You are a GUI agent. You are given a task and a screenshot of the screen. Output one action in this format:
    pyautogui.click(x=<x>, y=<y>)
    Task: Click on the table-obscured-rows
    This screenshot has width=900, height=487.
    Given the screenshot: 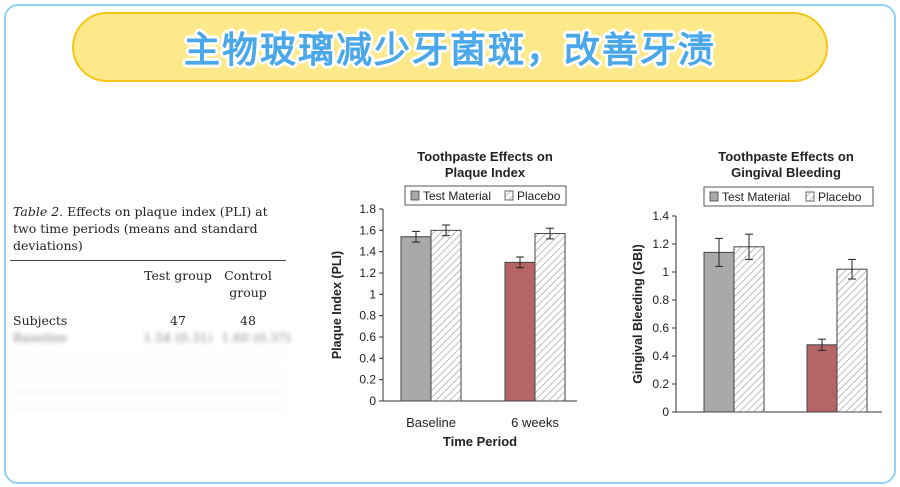 What is the action you would take?
    pyautogui.click(x=148, y=380)
    